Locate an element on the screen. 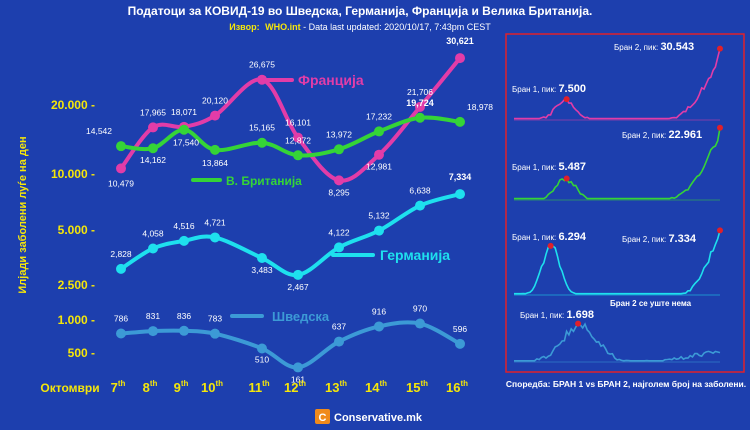 The width and height of the screenshot is (750, 430). legend-label-france: Франција is located at coordinates (331, 80).